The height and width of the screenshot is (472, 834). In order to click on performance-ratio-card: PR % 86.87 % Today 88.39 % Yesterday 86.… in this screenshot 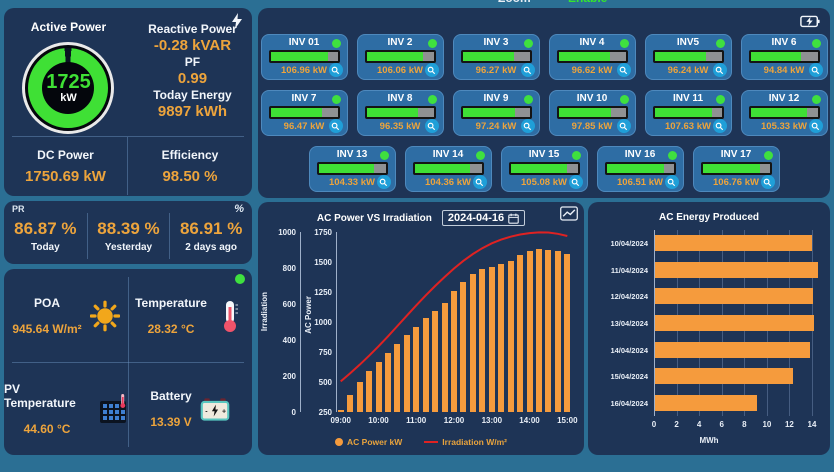, I will do `click(128, 232)`.